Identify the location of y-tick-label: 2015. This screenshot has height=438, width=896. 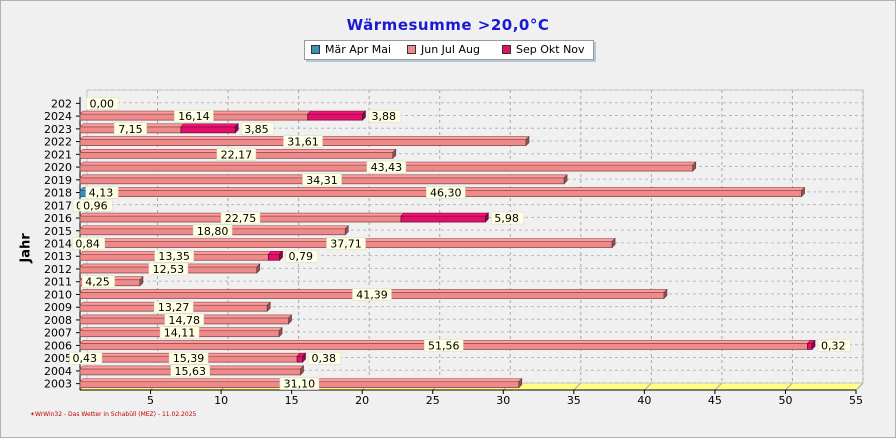
(58, 231).